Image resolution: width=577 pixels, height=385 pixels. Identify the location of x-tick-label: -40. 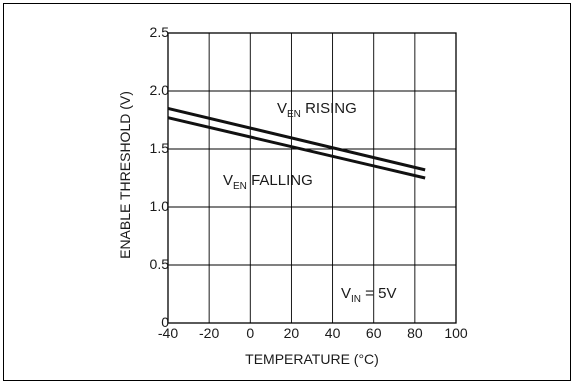
(168, 333).